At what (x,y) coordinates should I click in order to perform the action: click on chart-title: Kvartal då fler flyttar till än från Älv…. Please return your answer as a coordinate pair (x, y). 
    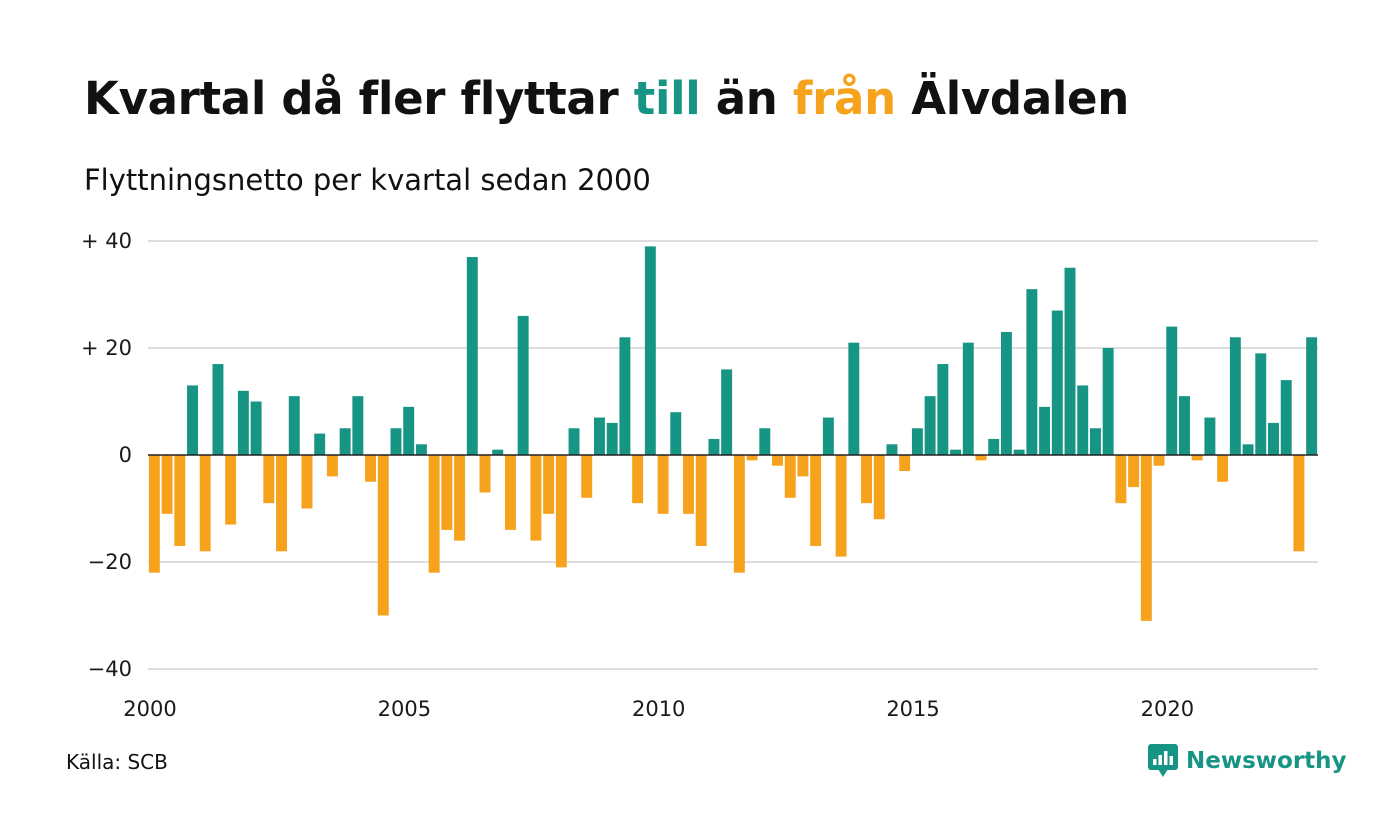
    Looking at the image, I should click on (606, 98).